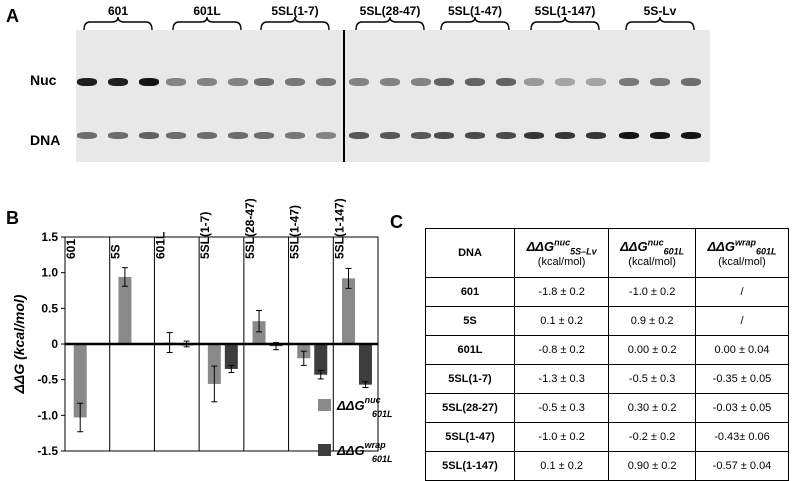 The width and height of the screenshot is (800, 481). I want to click on legend-swatch, so click(324, 405).